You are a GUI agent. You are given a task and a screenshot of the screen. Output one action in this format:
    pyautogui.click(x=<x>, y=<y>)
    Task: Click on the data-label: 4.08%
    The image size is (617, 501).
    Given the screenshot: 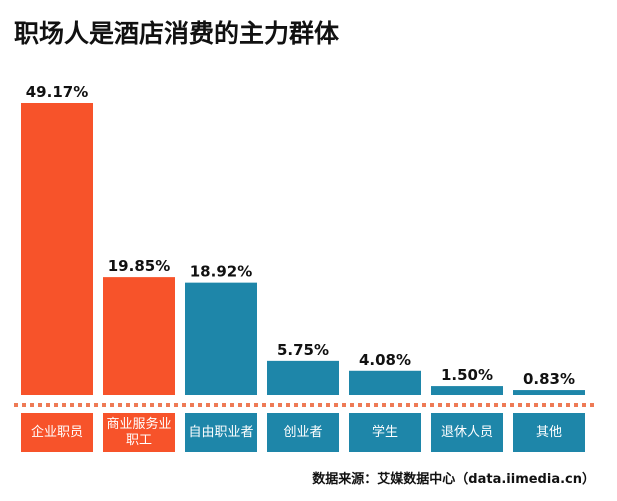 What is the action you would take?
    pyautogui.click(x=385, y=360)
    